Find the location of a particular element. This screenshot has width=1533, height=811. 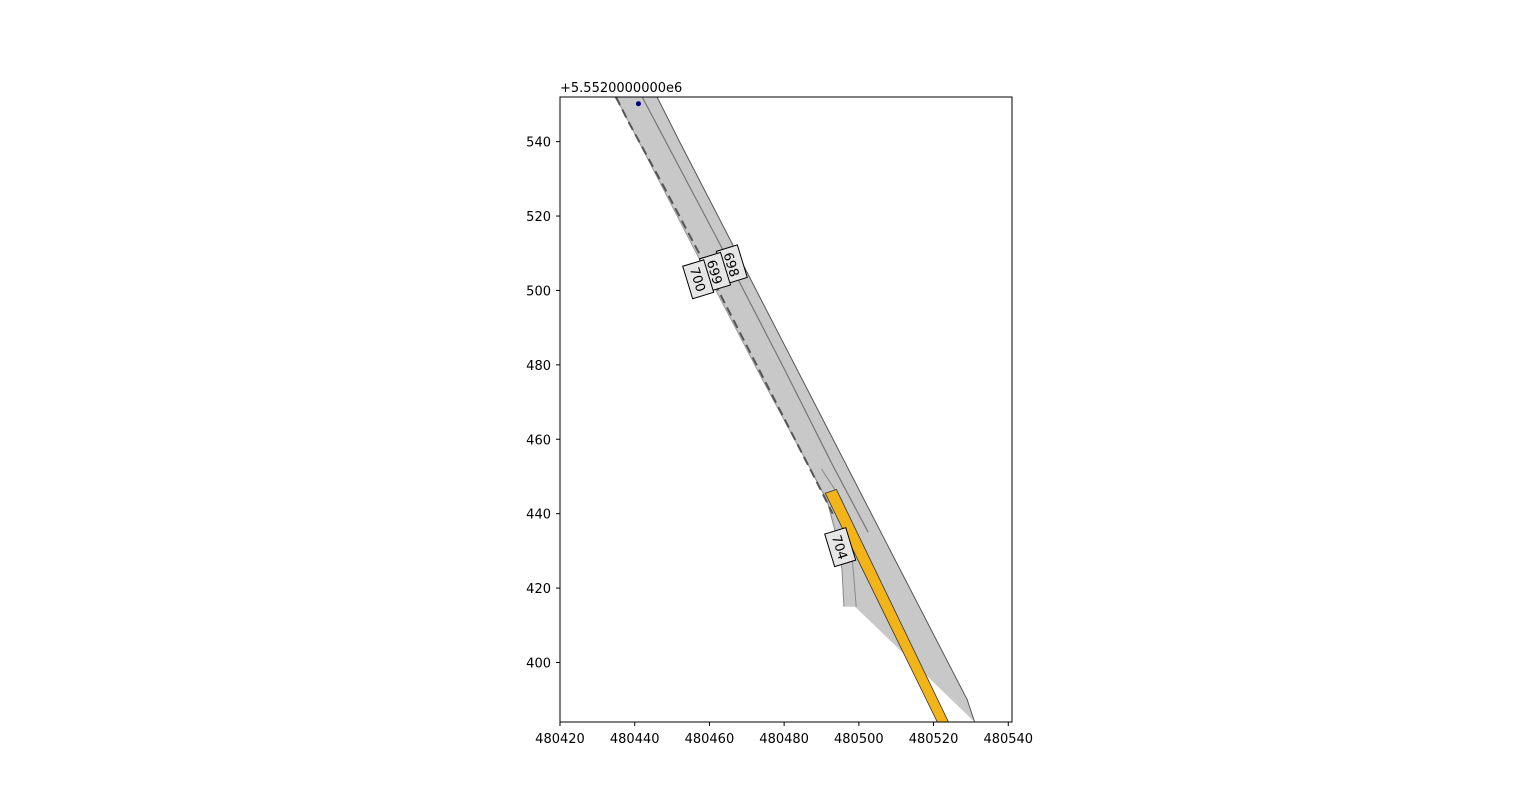

road-left-edge is located at coordinates (735, 352).